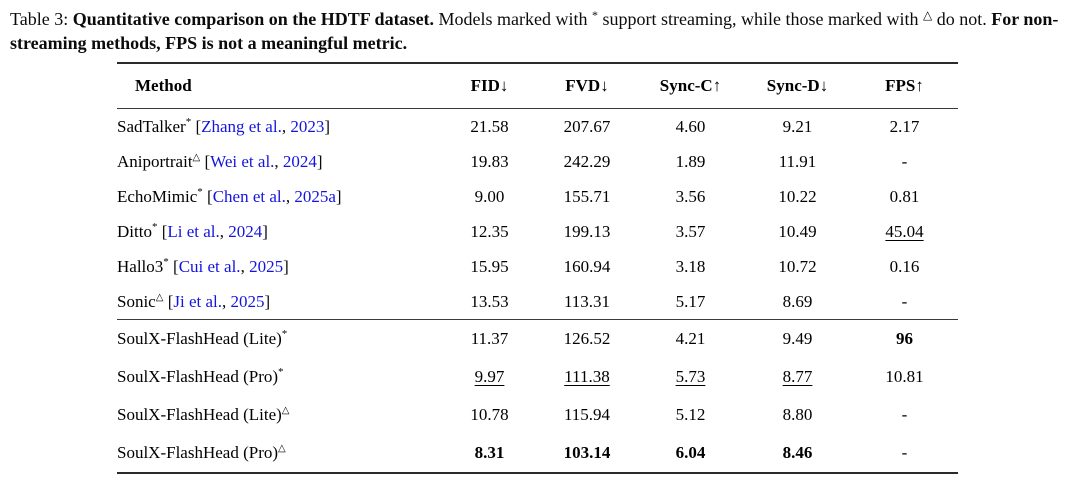  Describe the element at coordinates (587, 85) in the screenshot. I see `column-header: FVD↓` at that location.